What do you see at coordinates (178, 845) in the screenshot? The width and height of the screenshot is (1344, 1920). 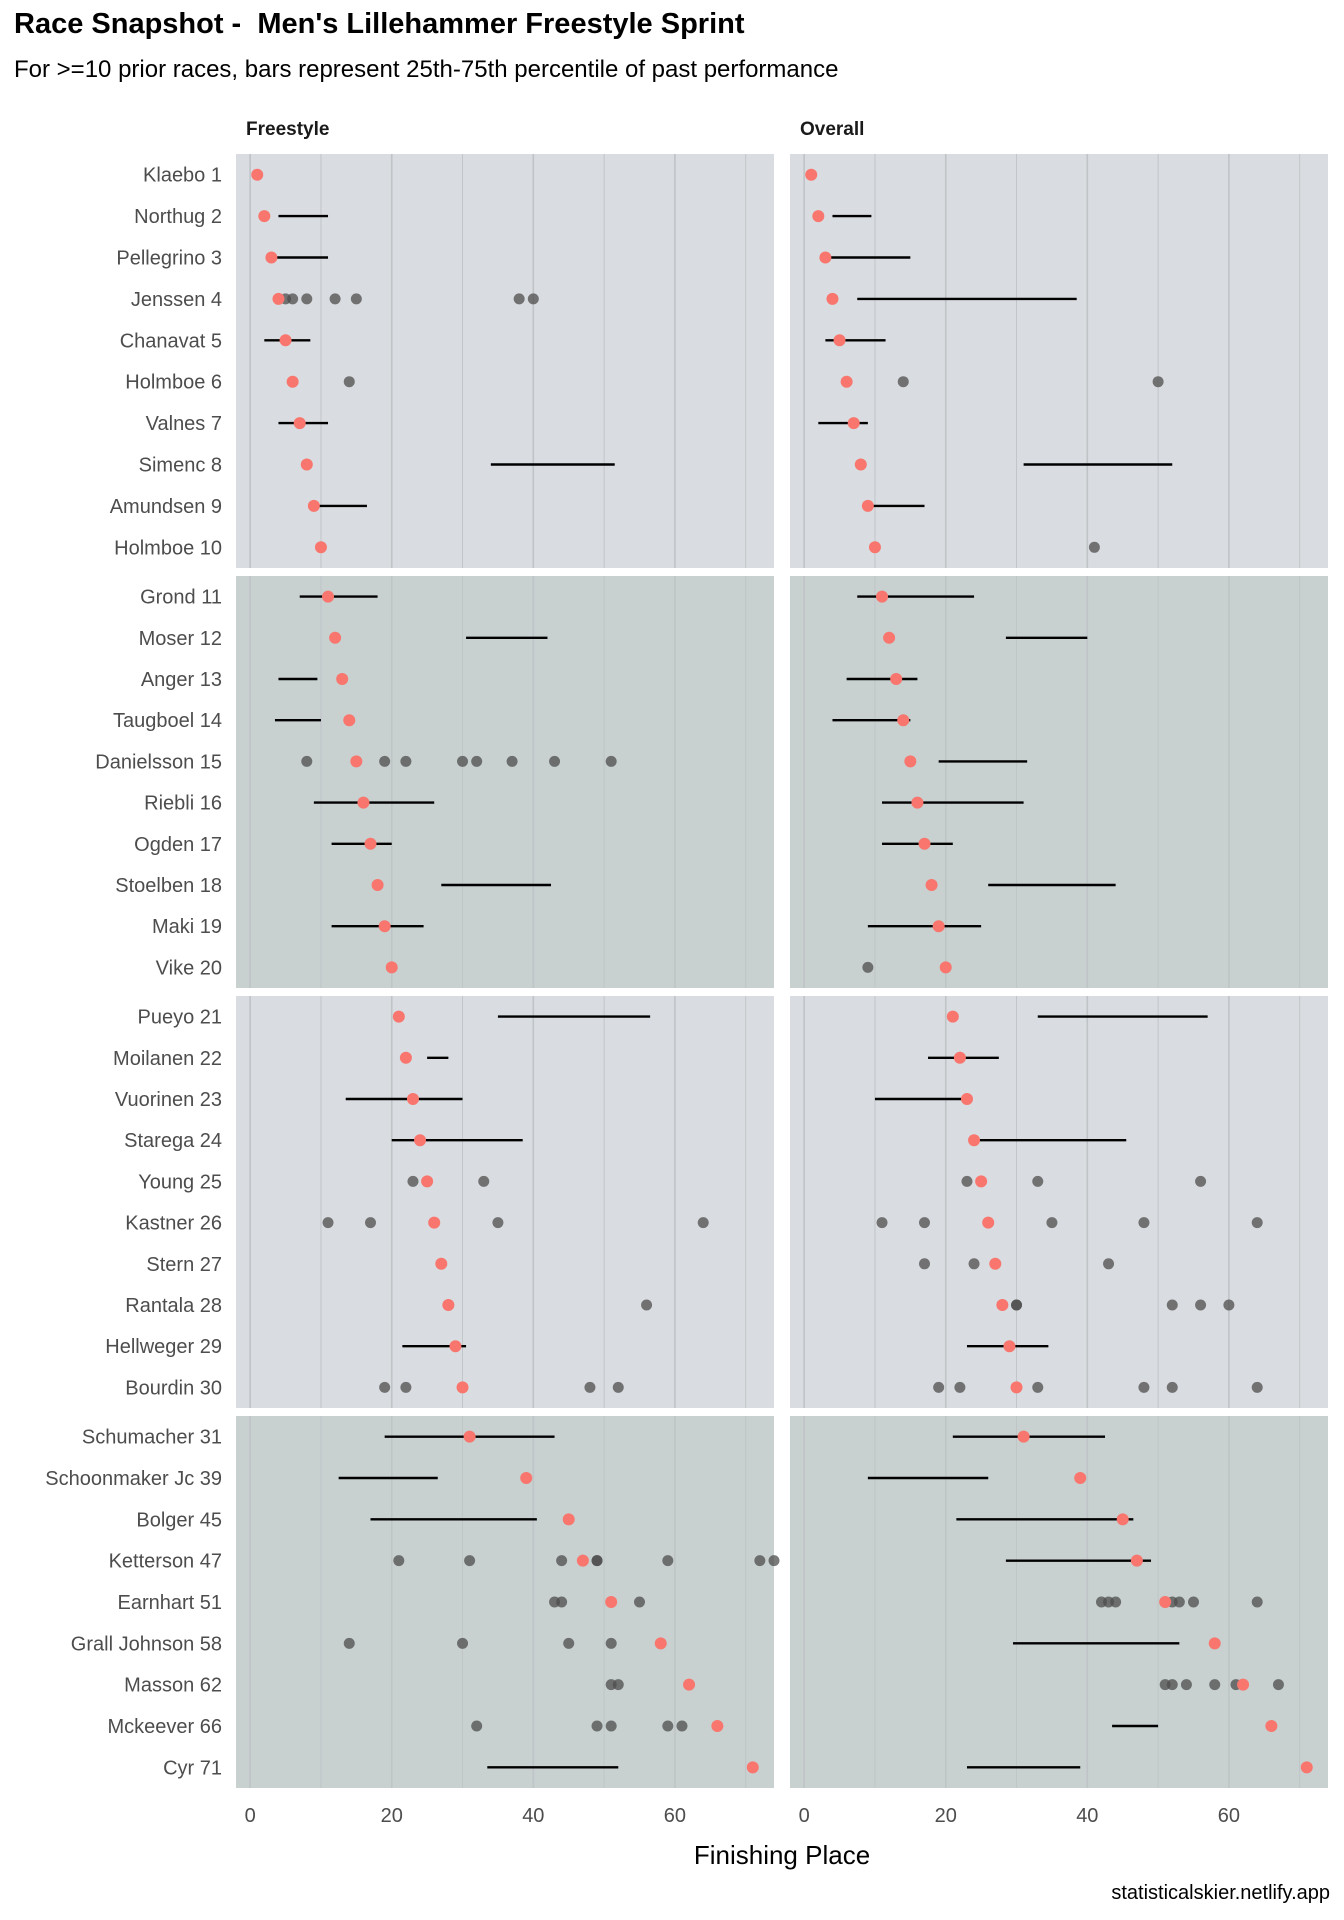 I see `skier-label: Ogden 17` at bounding box center [178, 845].